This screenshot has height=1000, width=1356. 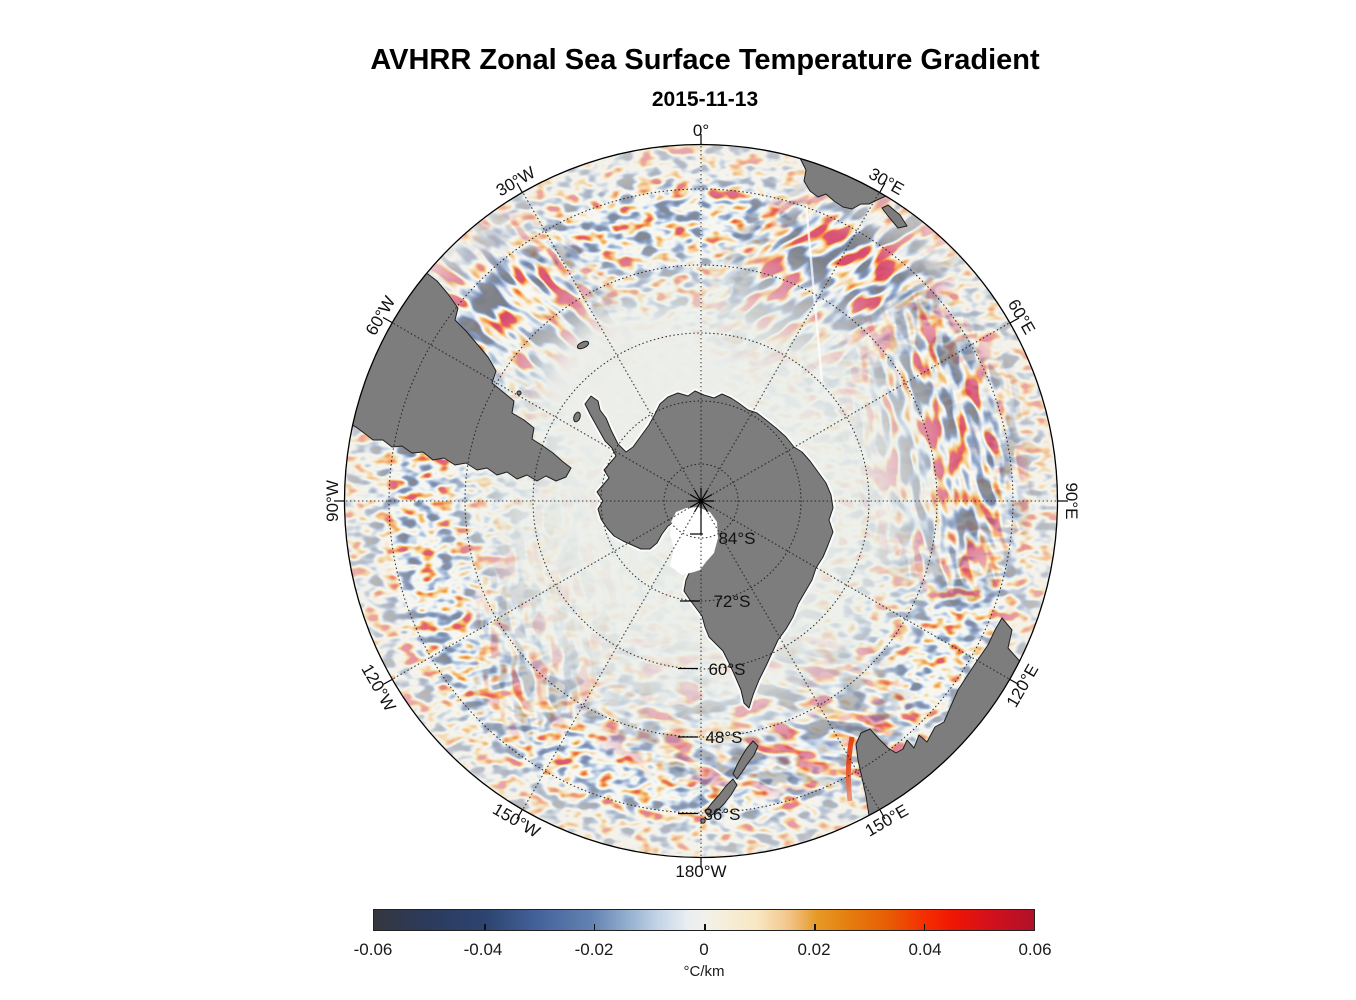 What do you see at coordinates (704, 971) in the screenshot?
I see `colorbar-unit-label: °C/km` at bounding box center [704, 971].